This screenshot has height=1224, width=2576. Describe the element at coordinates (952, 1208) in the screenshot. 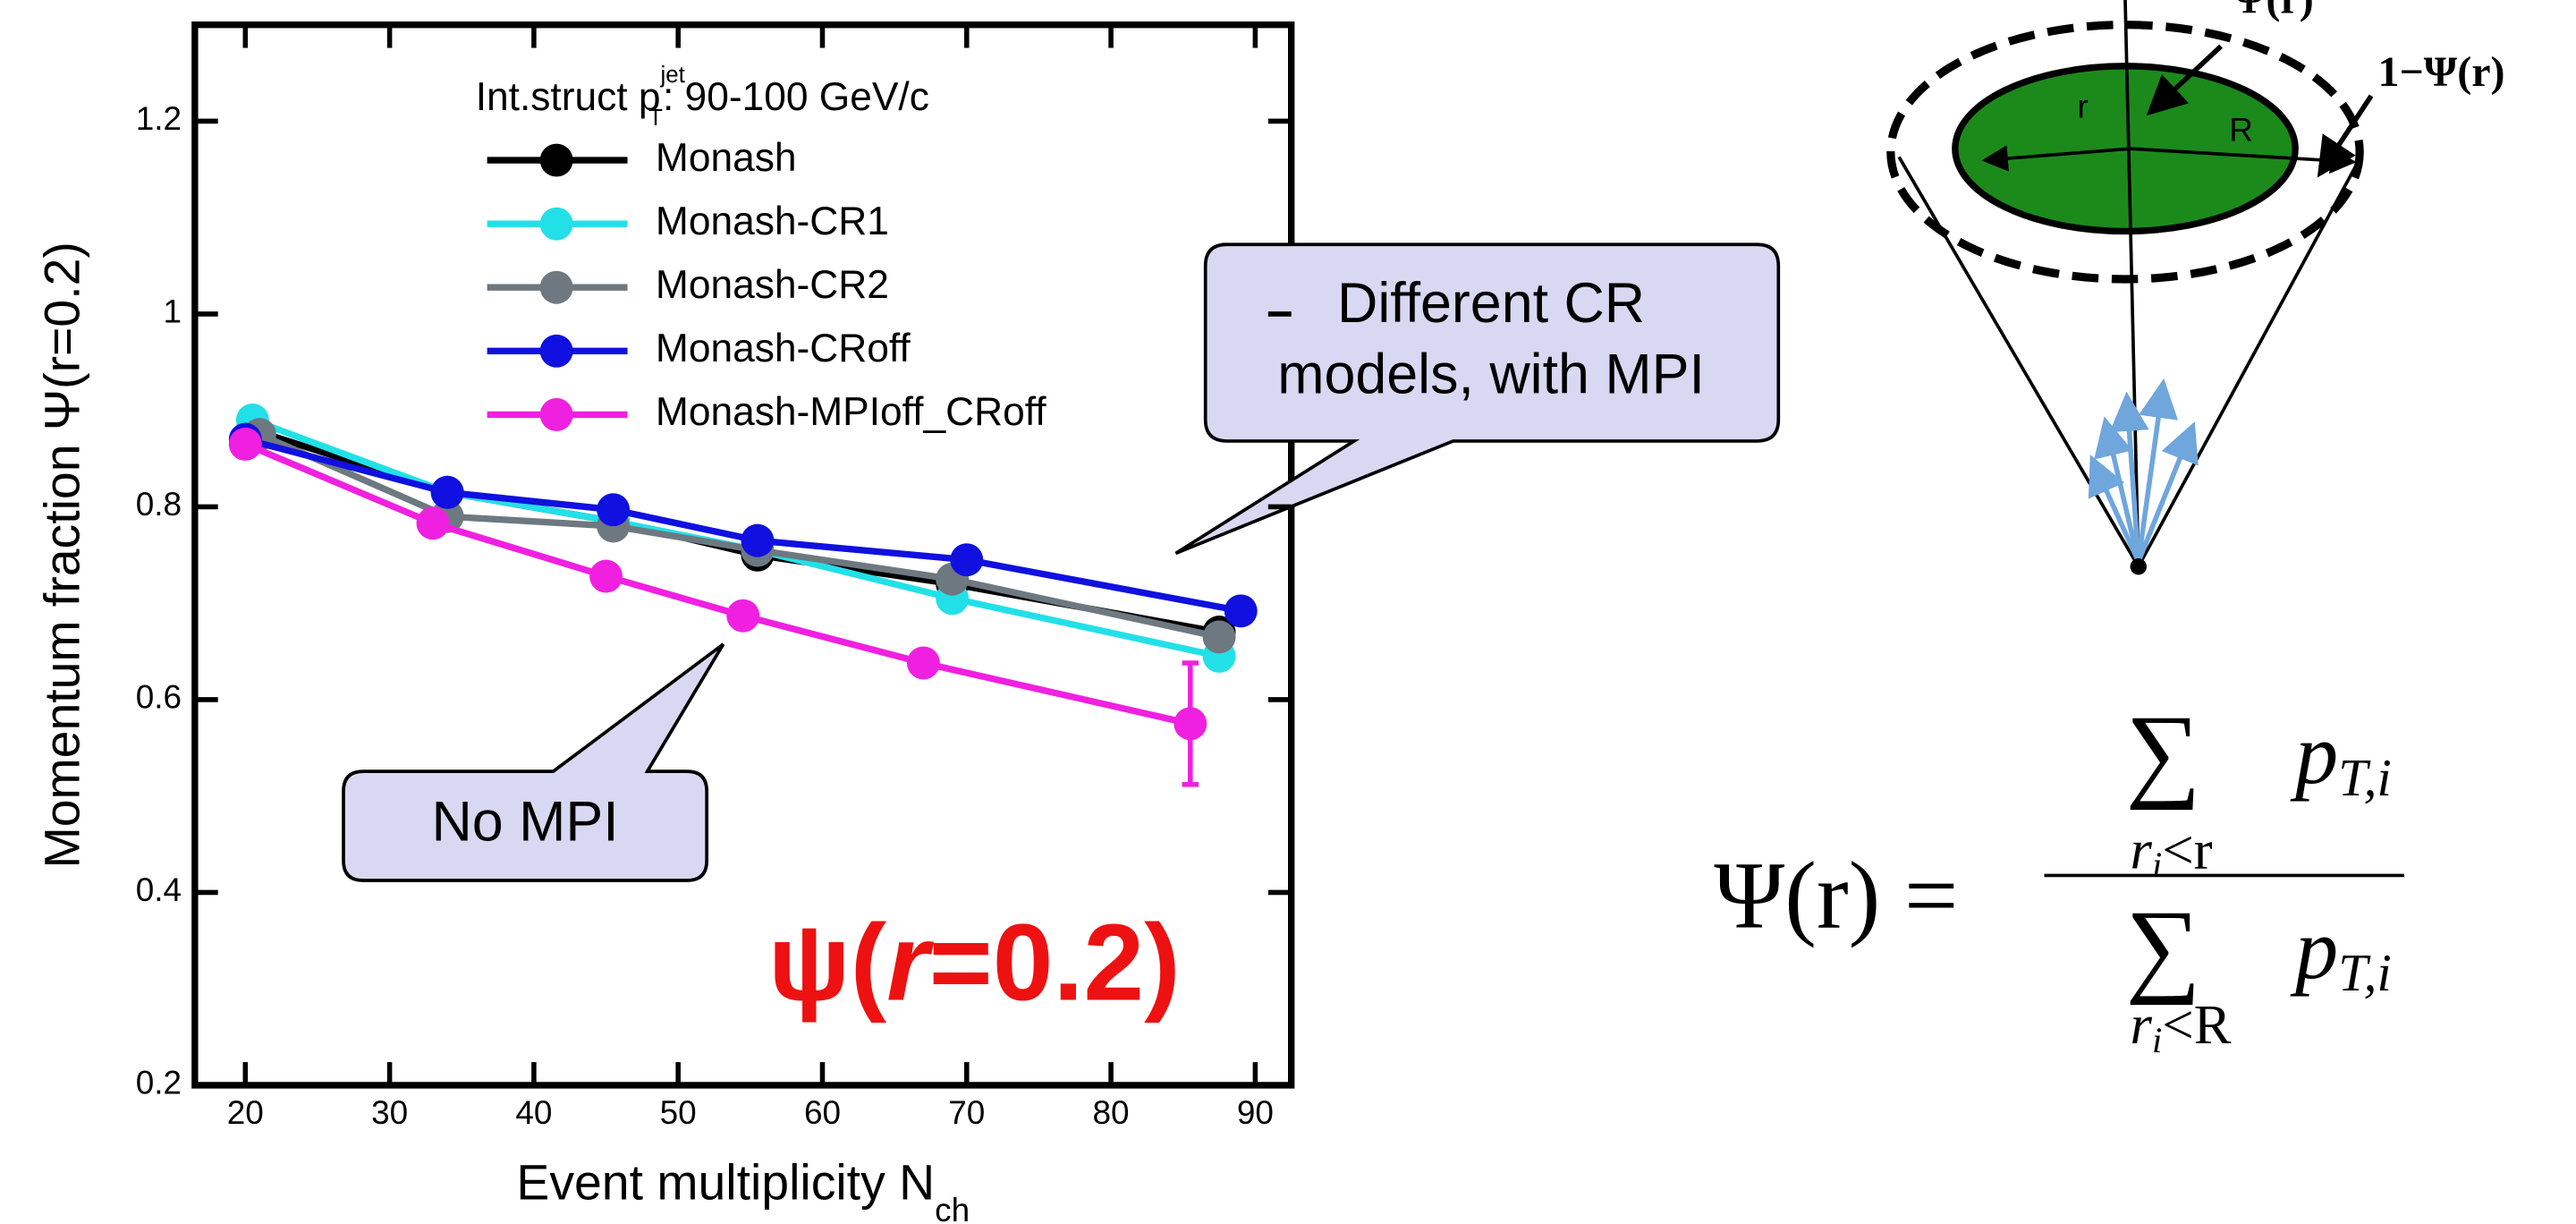

I see `x-axis-label-sub: ch` at that location.